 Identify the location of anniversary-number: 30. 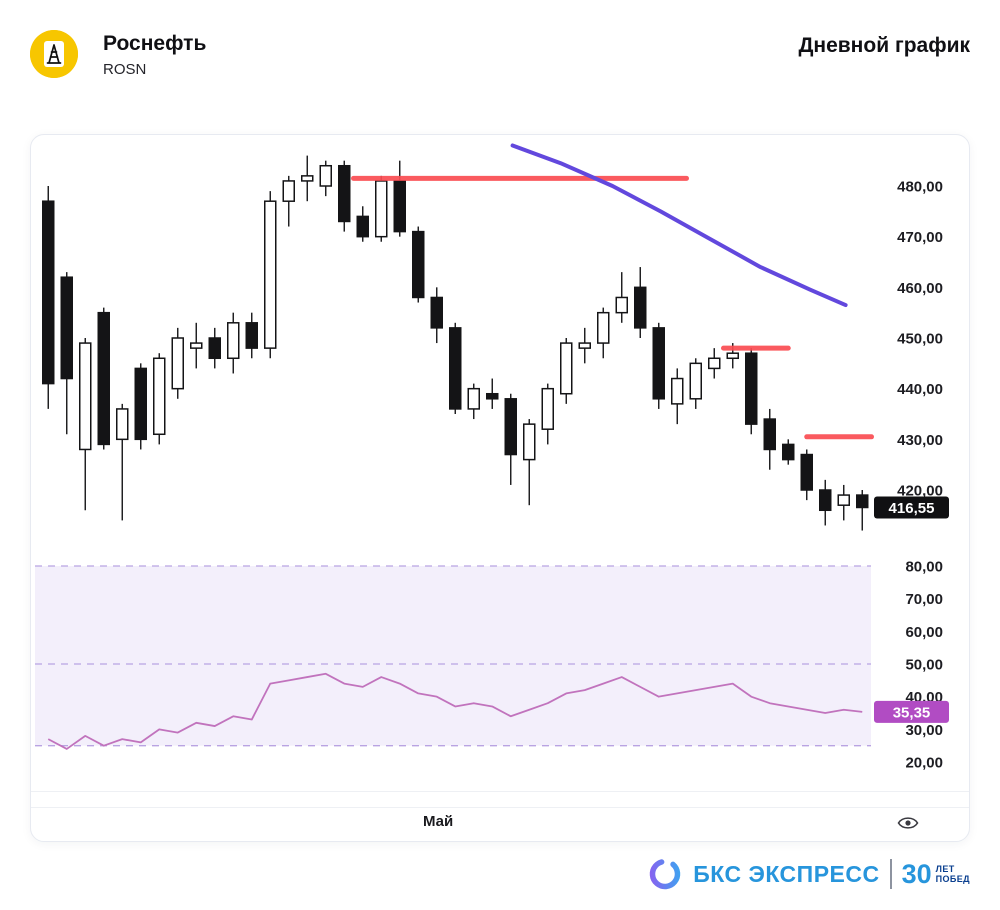
(916, 873).